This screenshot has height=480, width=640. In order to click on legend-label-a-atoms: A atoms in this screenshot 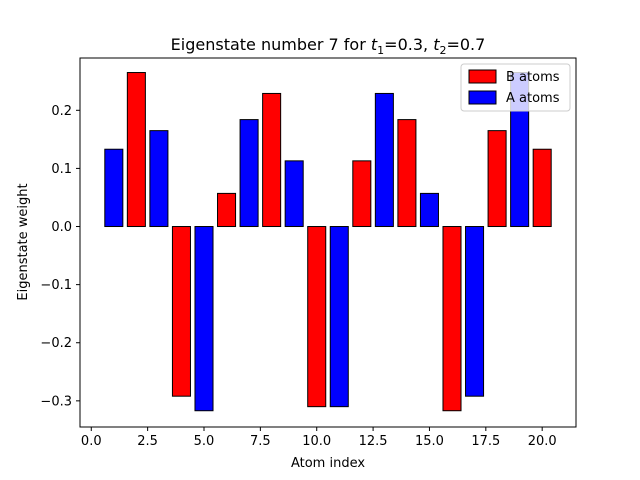, I will do `click(533, 98)`.